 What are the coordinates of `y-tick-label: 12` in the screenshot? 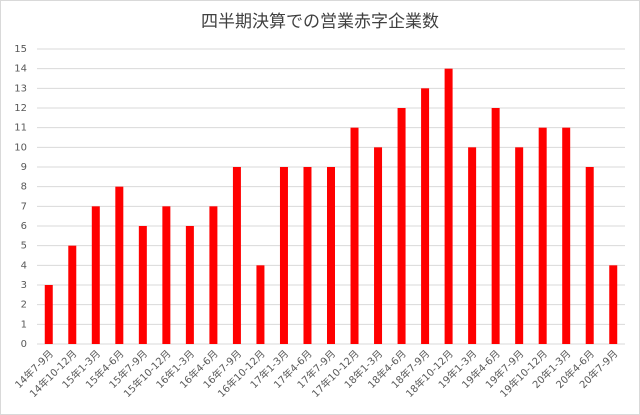 It's located at (20, 108).